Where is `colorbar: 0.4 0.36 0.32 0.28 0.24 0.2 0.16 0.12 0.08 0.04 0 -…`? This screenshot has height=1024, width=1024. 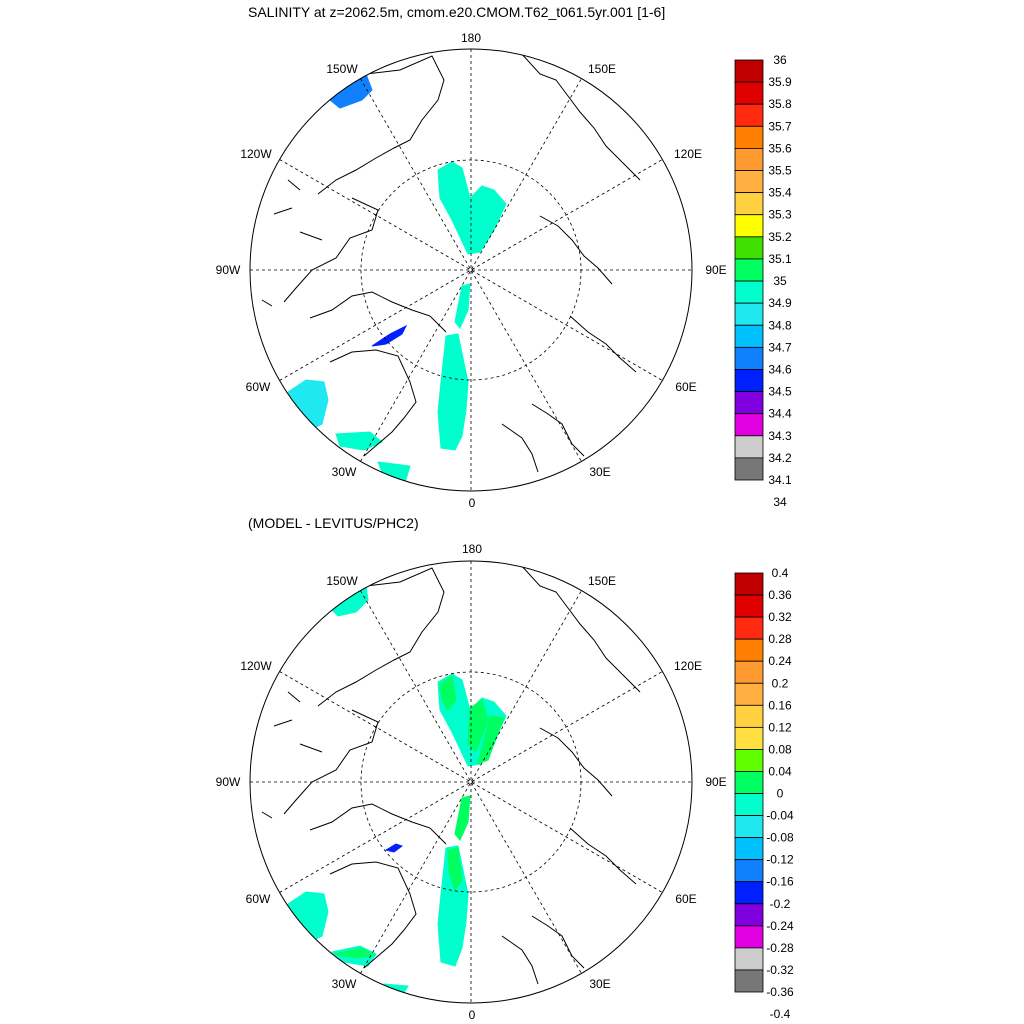 colorbar: 0.4 0.36 0.32 0.28 0.24 0.2 0.16 0.12 0.08 0.04 0 -… is located at coordinates (764, 793).